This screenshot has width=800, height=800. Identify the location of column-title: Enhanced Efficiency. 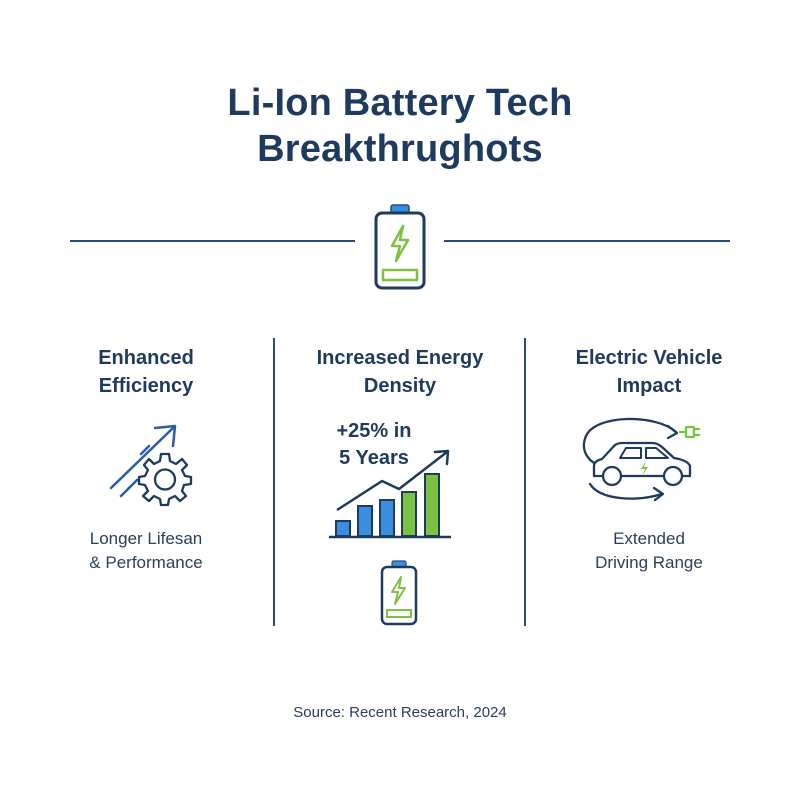
(146, 372).